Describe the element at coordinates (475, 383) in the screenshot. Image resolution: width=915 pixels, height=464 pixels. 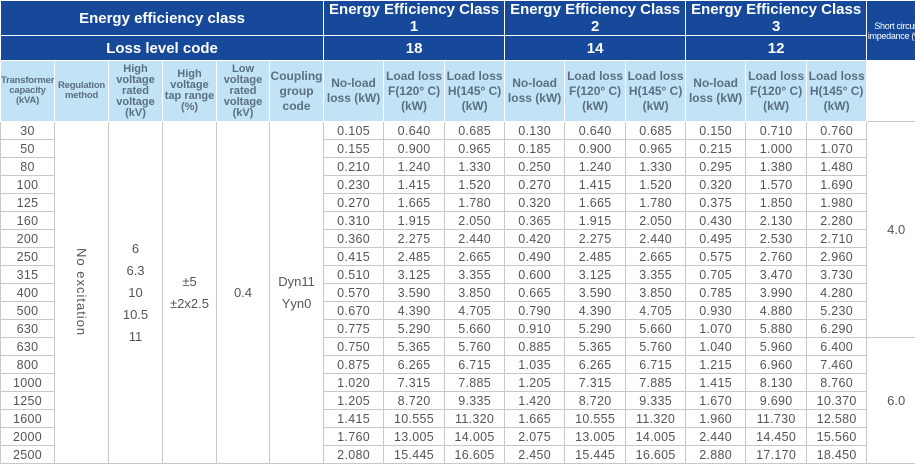
I see `load-h-class-1-cell: 7.885` at that location.